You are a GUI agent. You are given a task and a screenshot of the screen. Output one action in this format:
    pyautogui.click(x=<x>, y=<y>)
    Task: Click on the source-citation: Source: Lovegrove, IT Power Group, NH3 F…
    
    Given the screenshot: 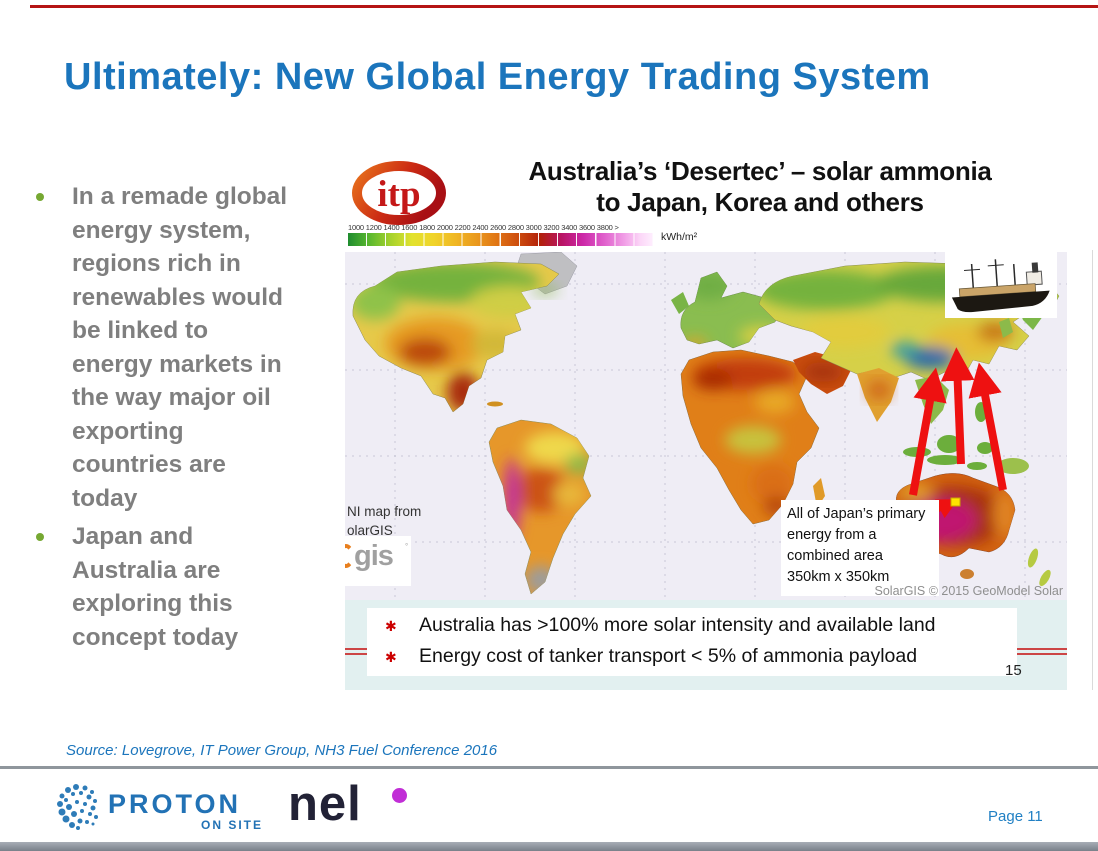 What is the action you would take?
    pyautogui.click(x=282, y=750)
    